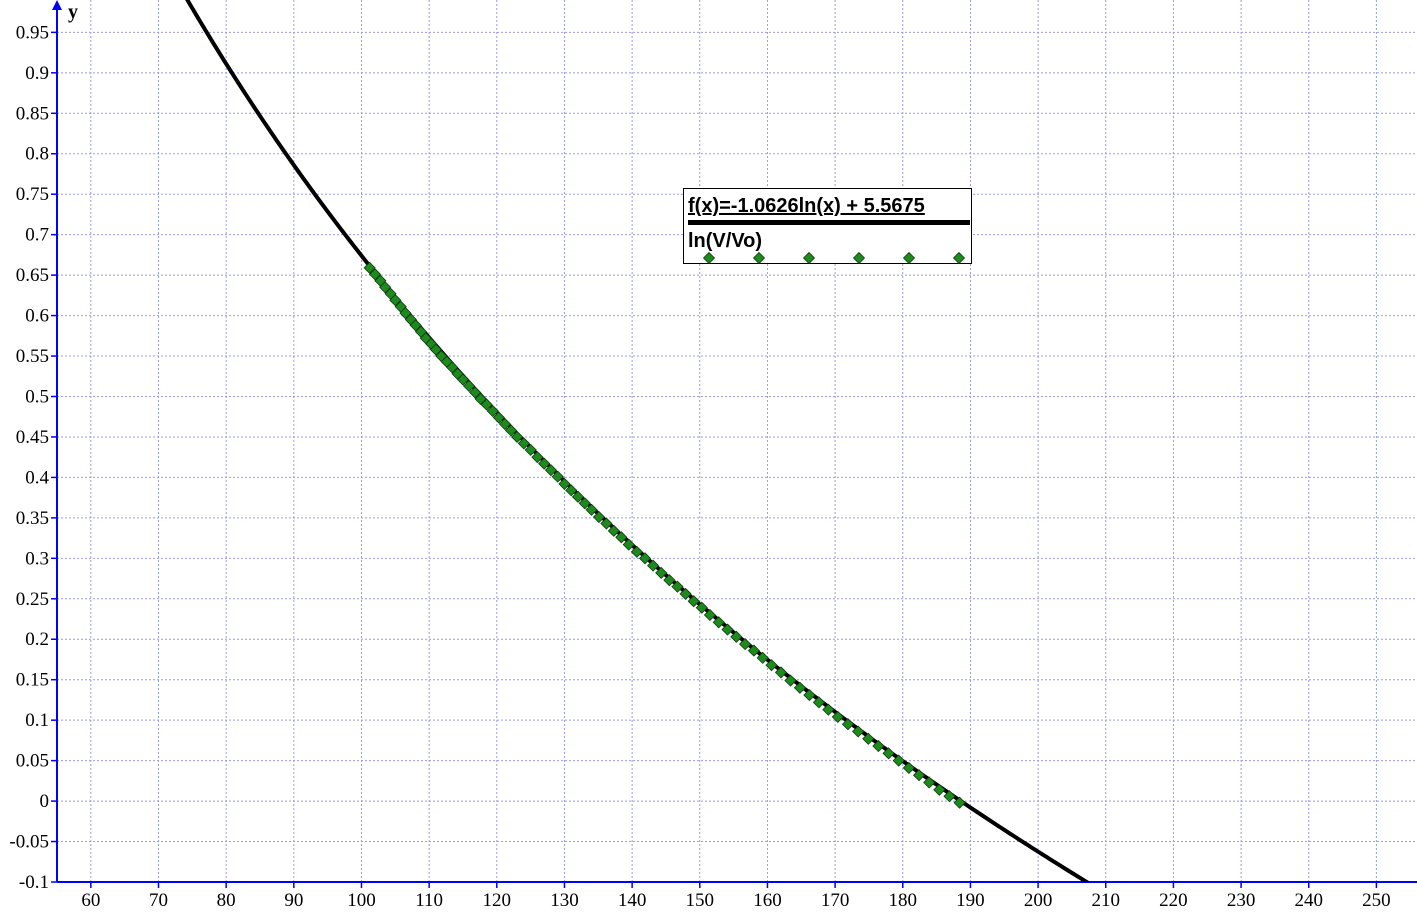 The image size is (1417, 915). Describe the element at coordinates (632, 900) in the screenshot. I see `x-tick-label: 140` at that location.